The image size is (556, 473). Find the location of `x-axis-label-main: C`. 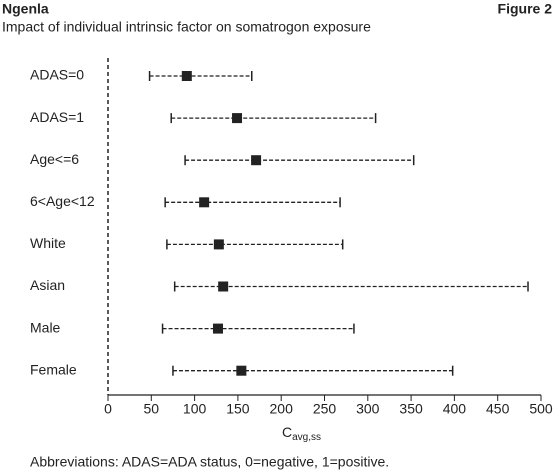

x-axis-label-main: C is located at coordinates (287, 432).